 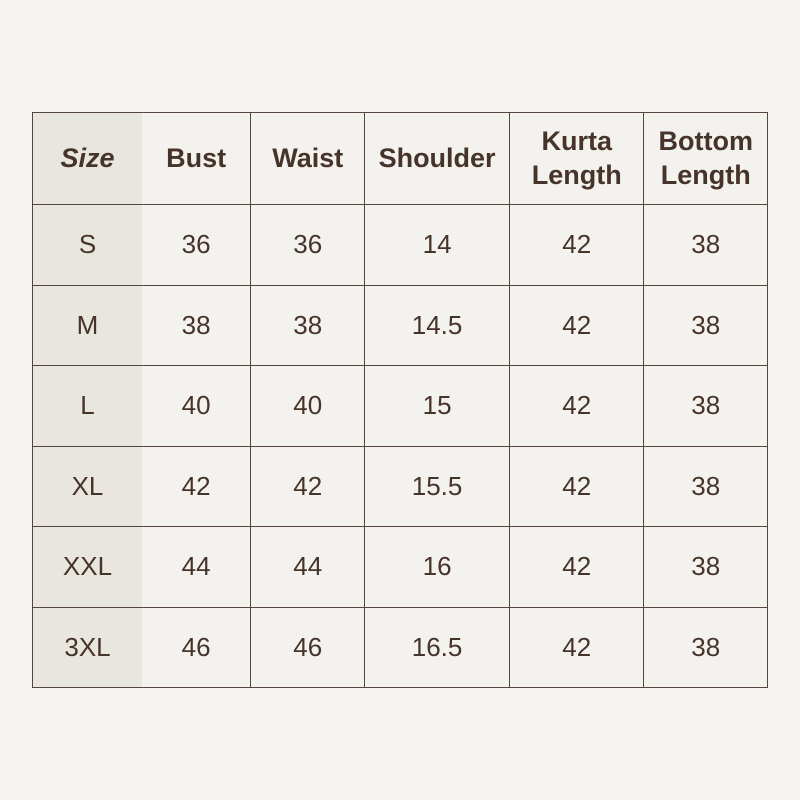 What do you see at coordinates (437, 647) in the screenshot?
I see `cell-shoulder: 16.5` at bounding box center [437, 647].